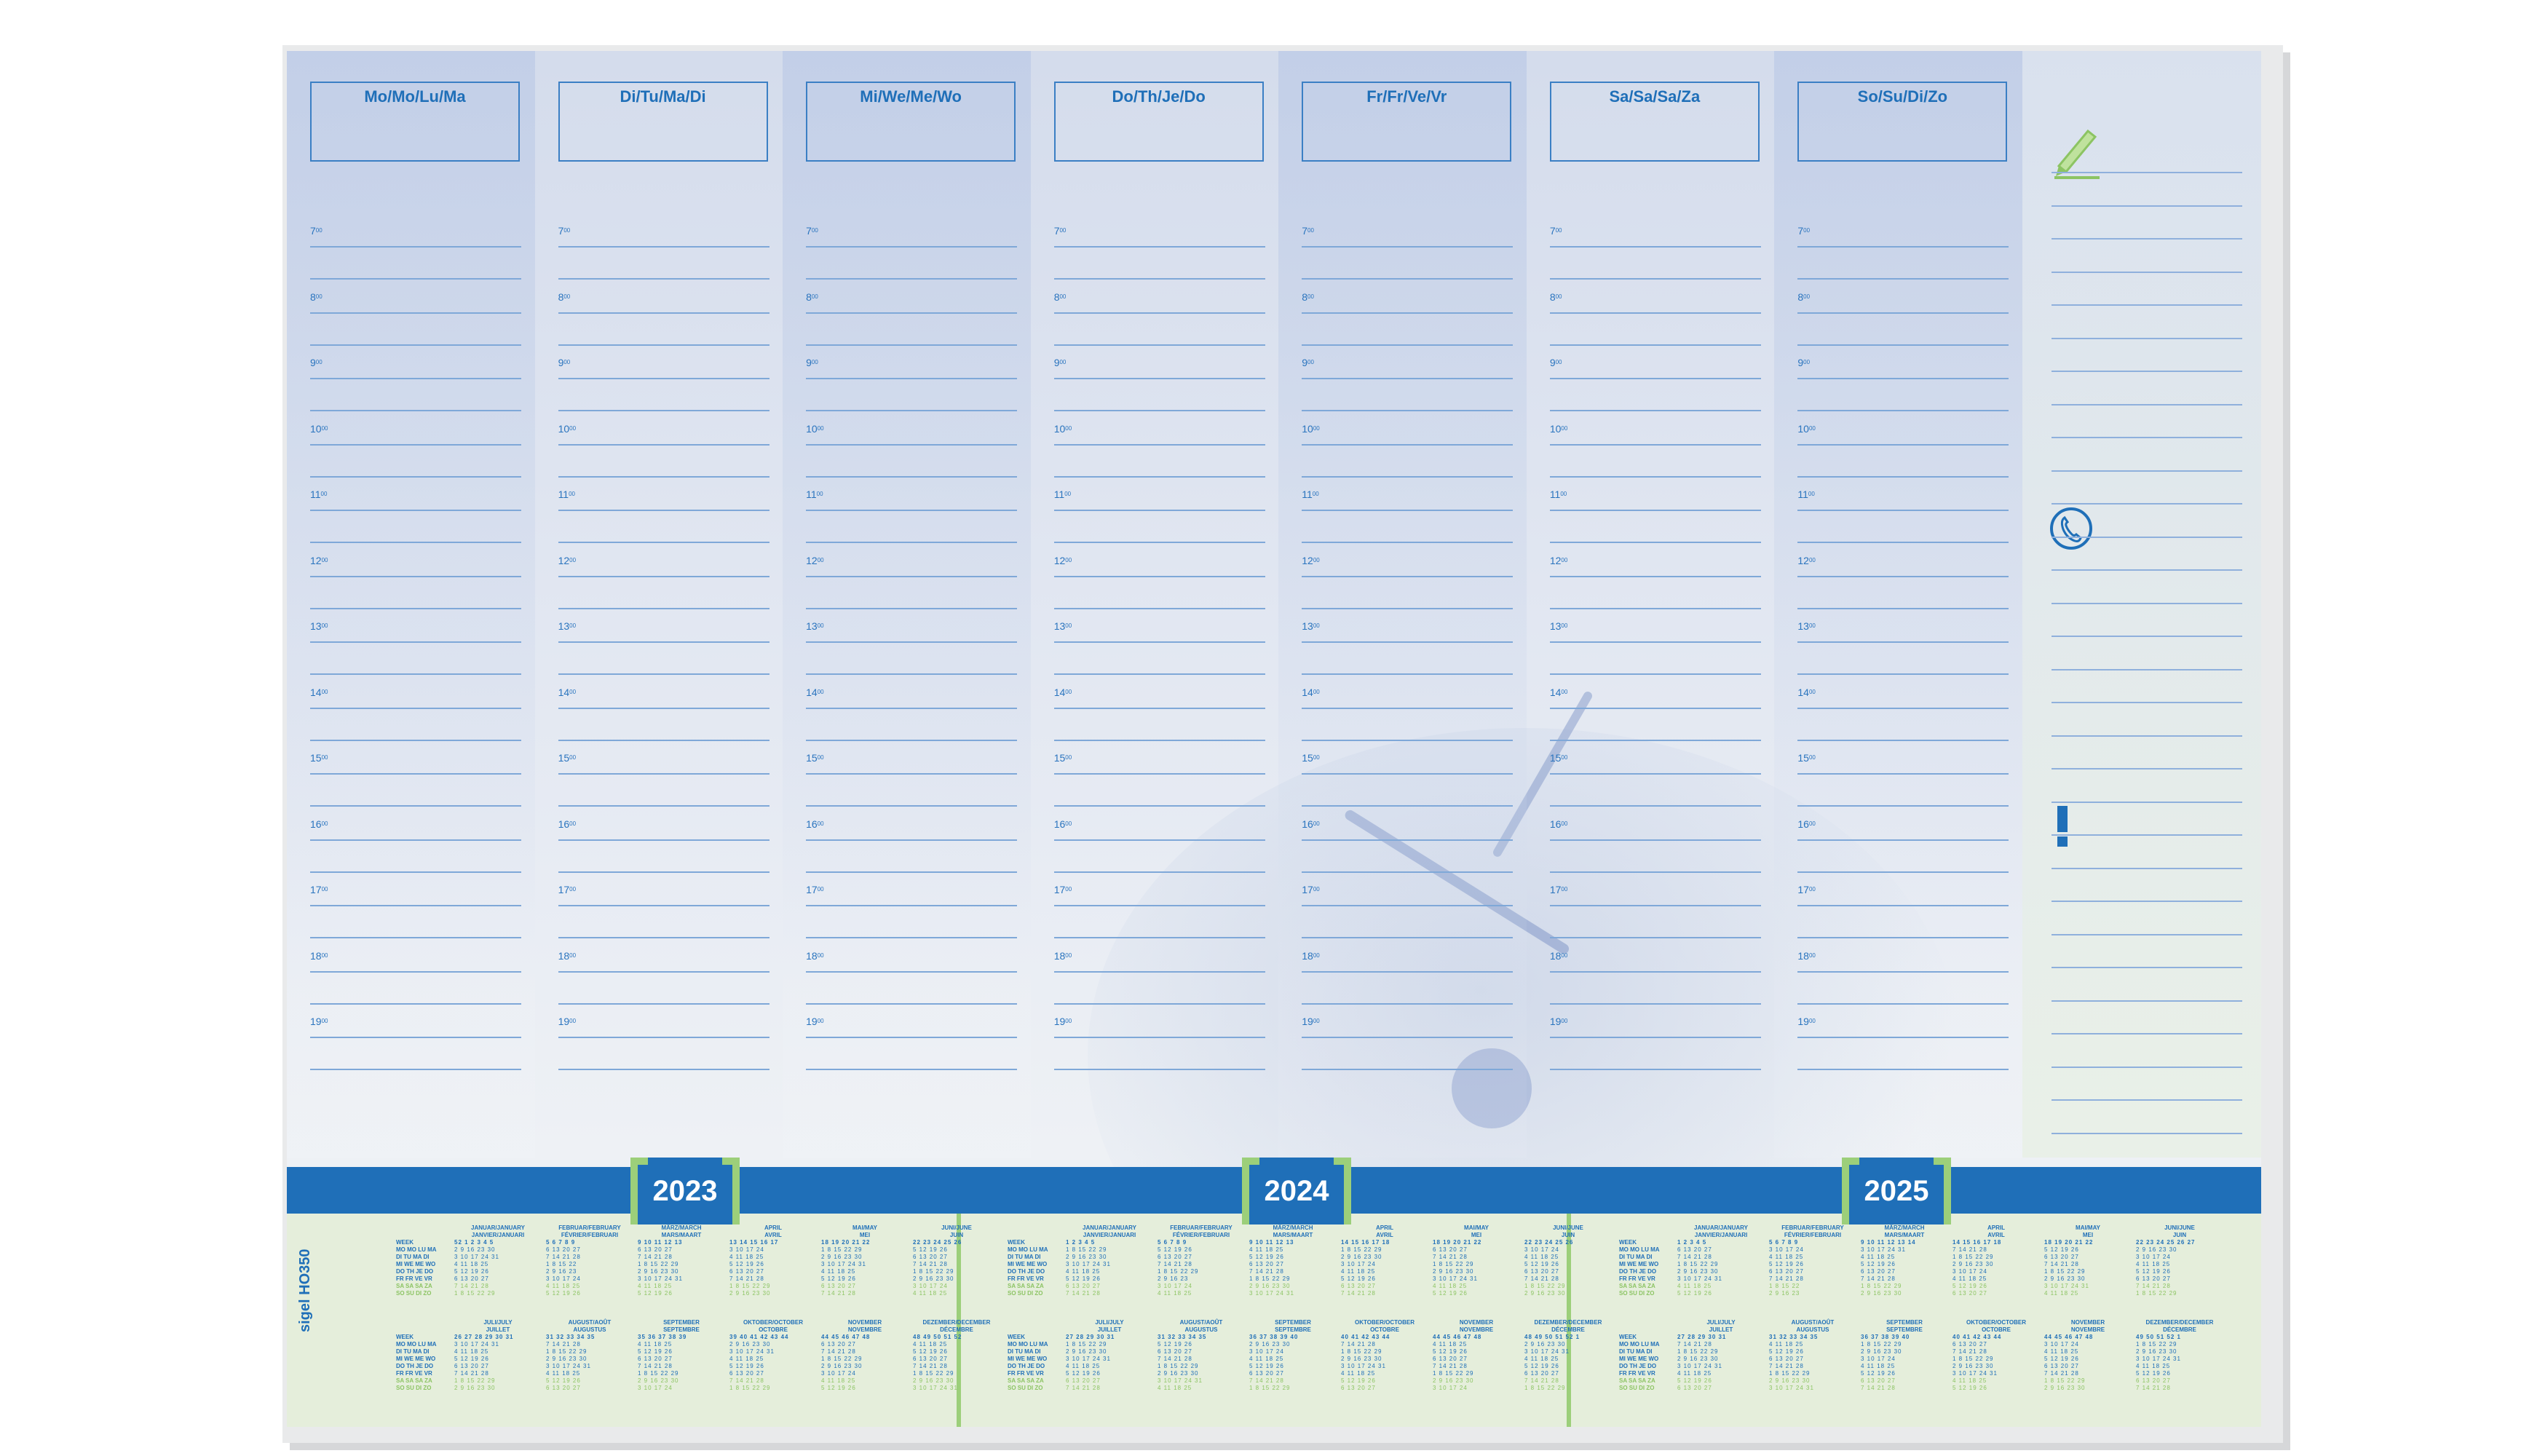 Image resolution: width=2548 pixels, height=1456 pixels. What do you see at coordinates (415, 122) in the screenshot?
I see `day-header: Mo/Mo/Lu/Ma` at bounding box center [415, 122].